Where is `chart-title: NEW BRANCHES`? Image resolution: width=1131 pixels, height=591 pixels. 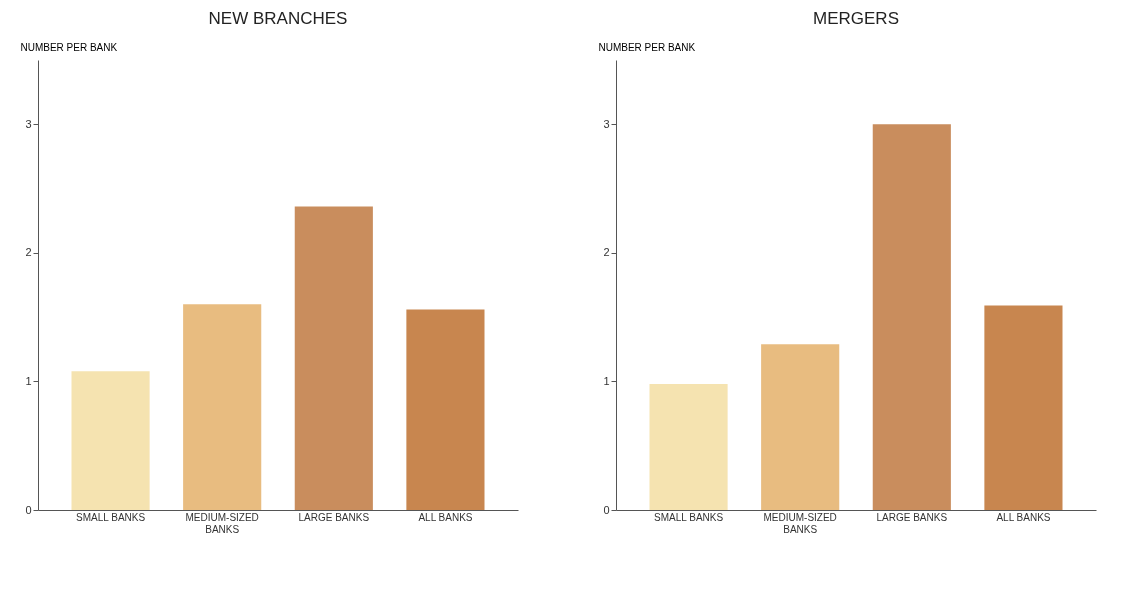 chart-title: NEW BRANCHES is located at coordinates (278, 18).